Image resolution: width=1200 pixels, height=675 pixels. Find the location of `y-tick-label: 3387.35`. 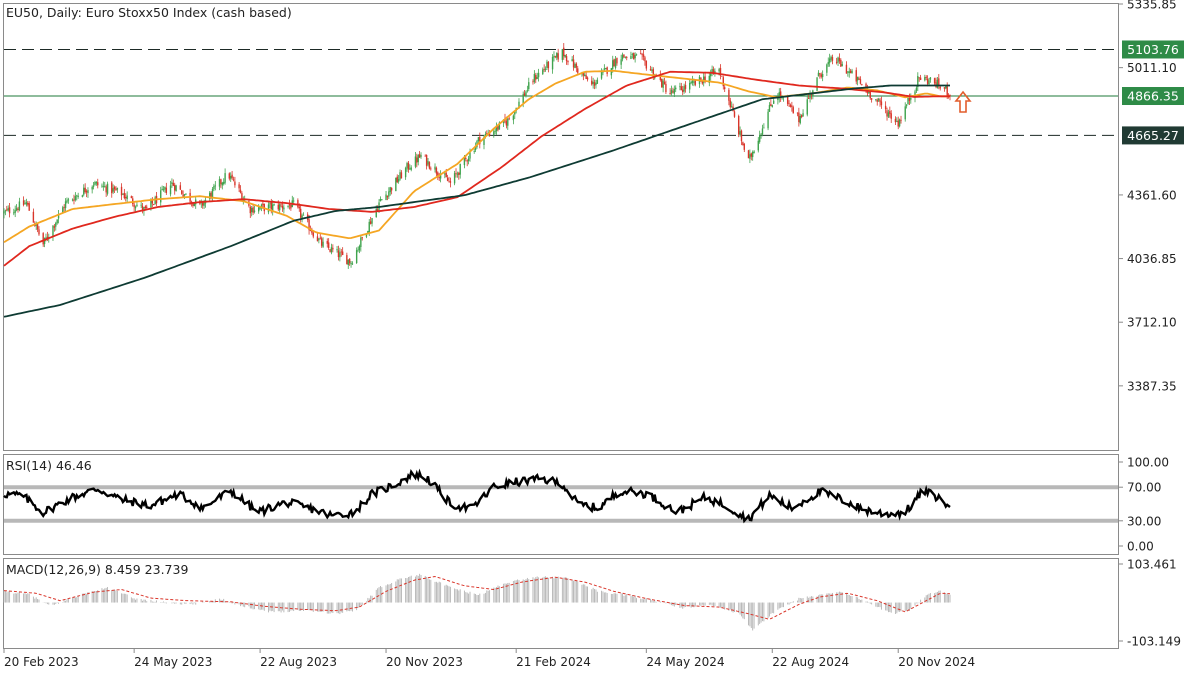

y-tick-label: 3387.35 is located at coordinates (1152, 386).